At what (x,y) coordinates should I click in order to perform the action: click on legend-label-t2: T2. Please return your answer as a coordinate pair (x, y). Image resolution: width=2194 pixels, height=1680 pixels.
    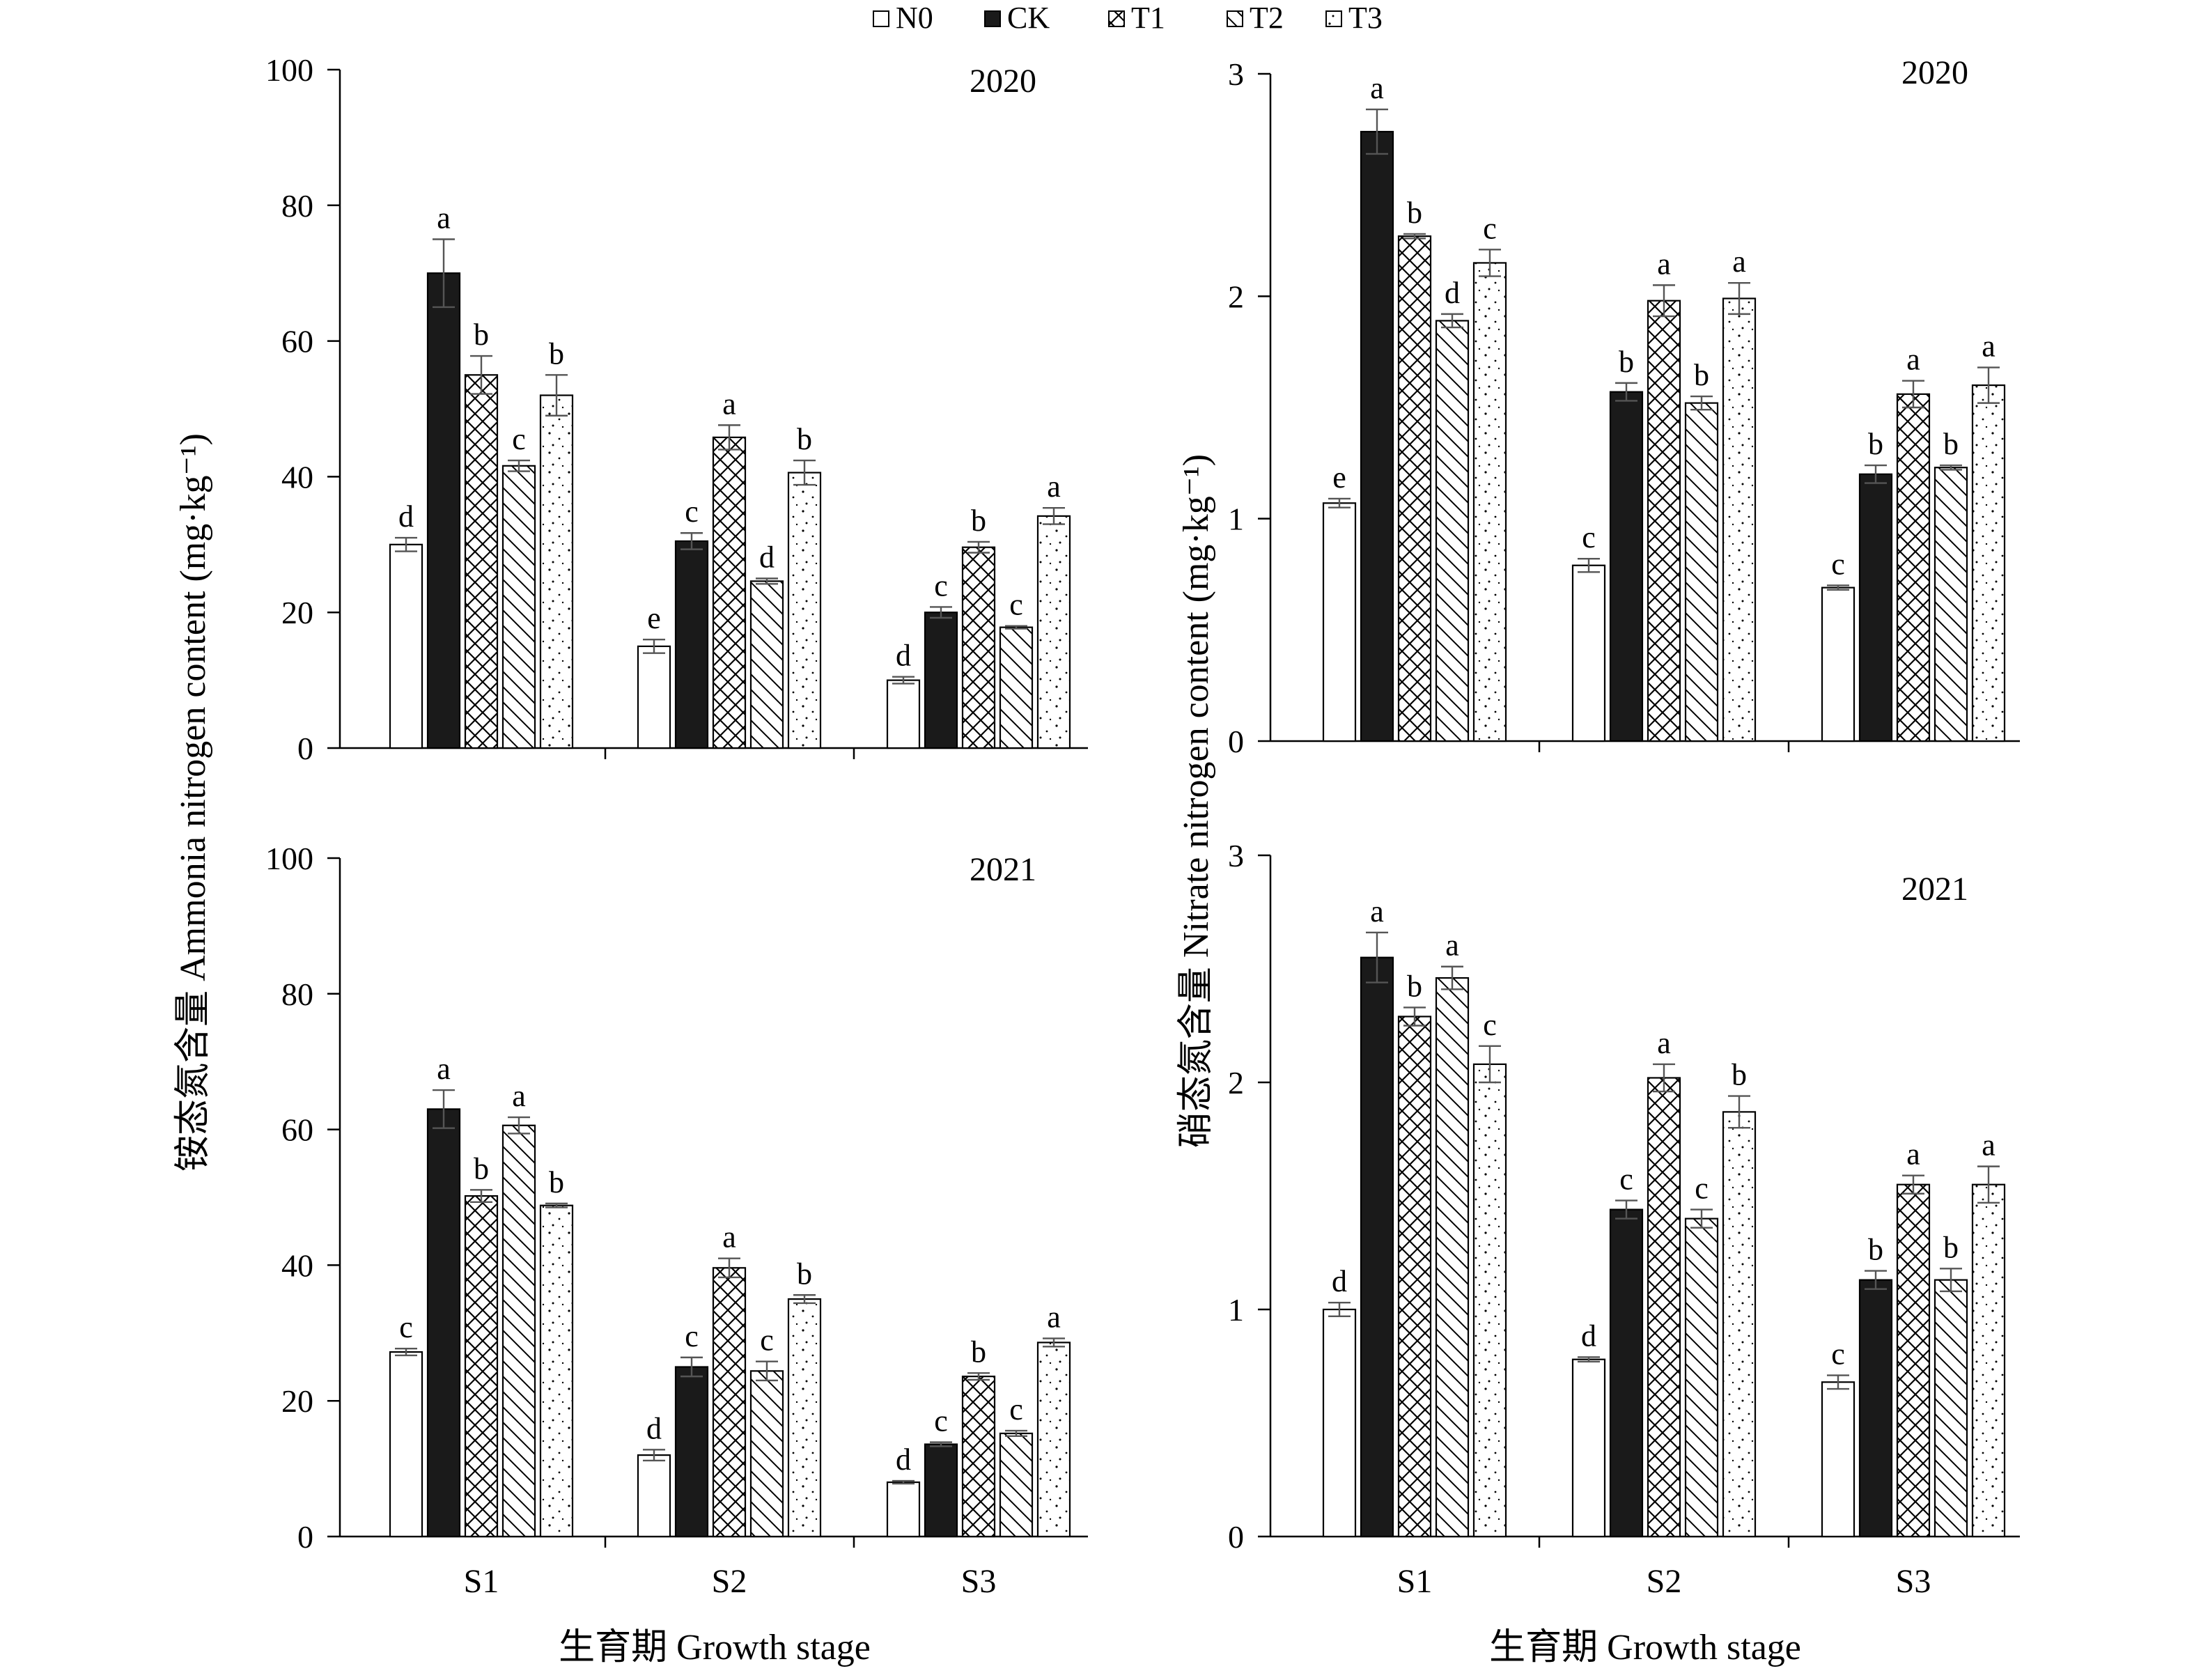
    Looking at the image, I should click on (1267, 18).